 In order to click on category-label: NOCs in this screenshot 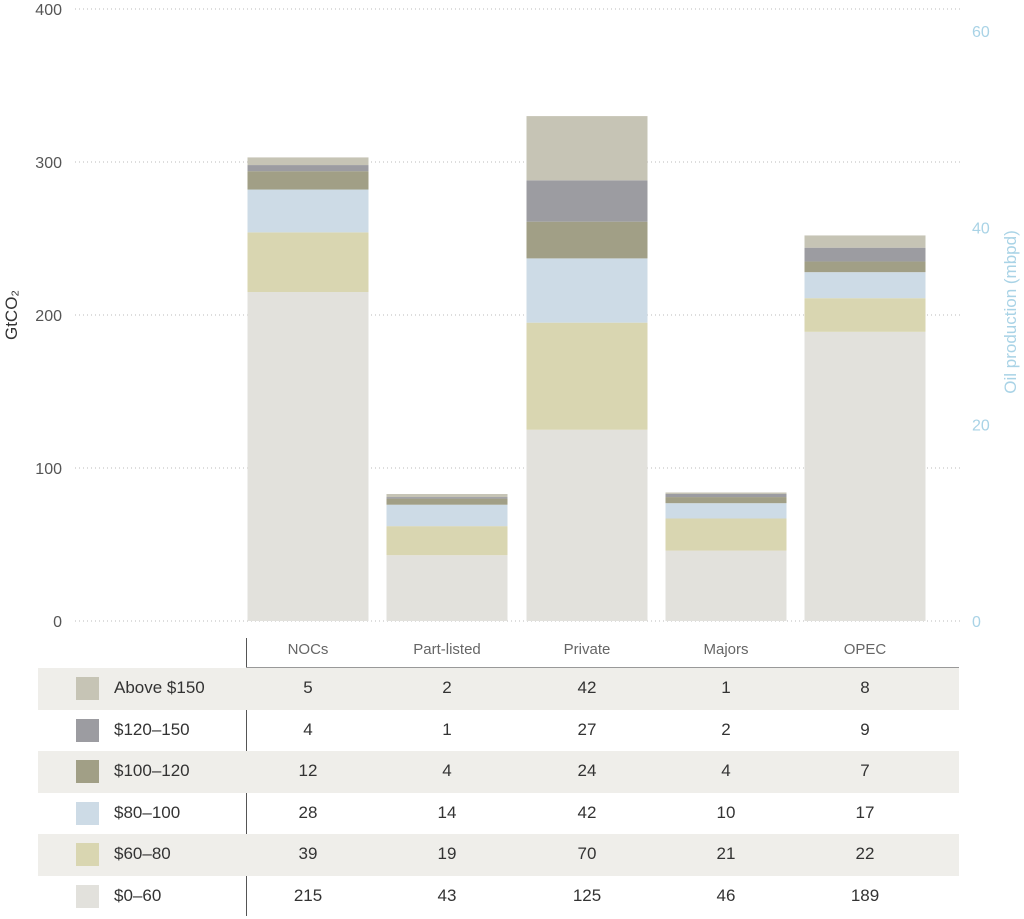, I will do `click(308, 649)`.